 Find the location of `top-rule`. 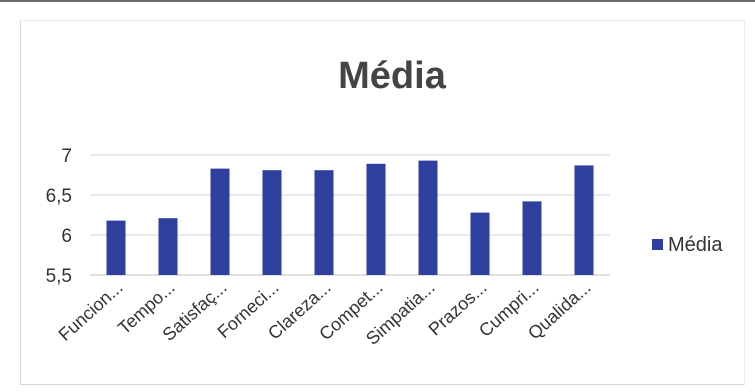

top-rule is located at coordinates (377, 1).